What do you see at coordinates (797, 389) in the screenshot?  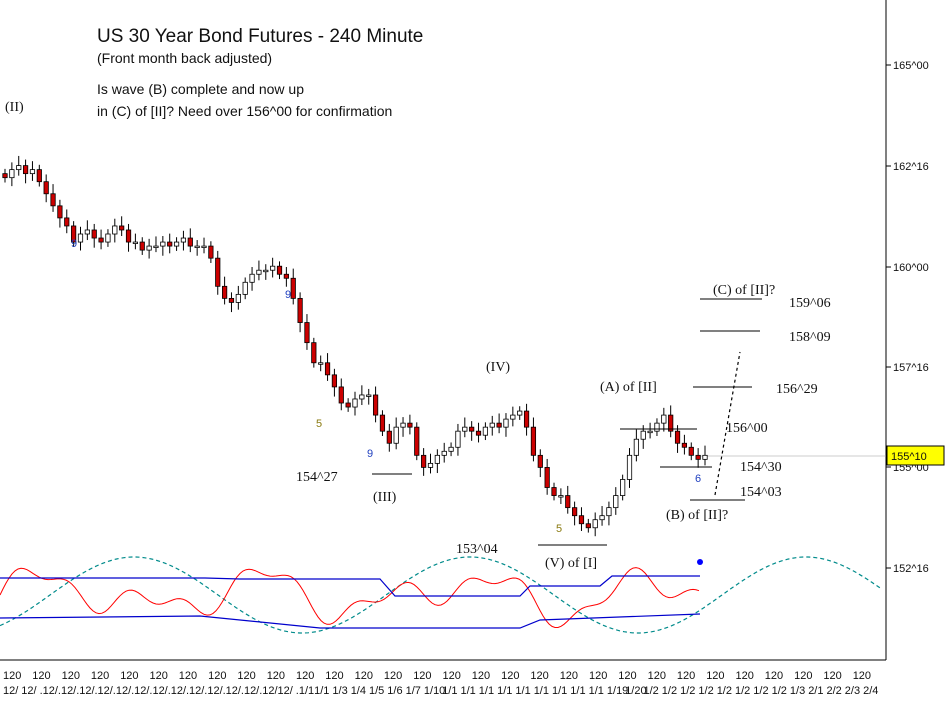 I see `level-label-156-29: 156^29` at bounding box center [797, 389].